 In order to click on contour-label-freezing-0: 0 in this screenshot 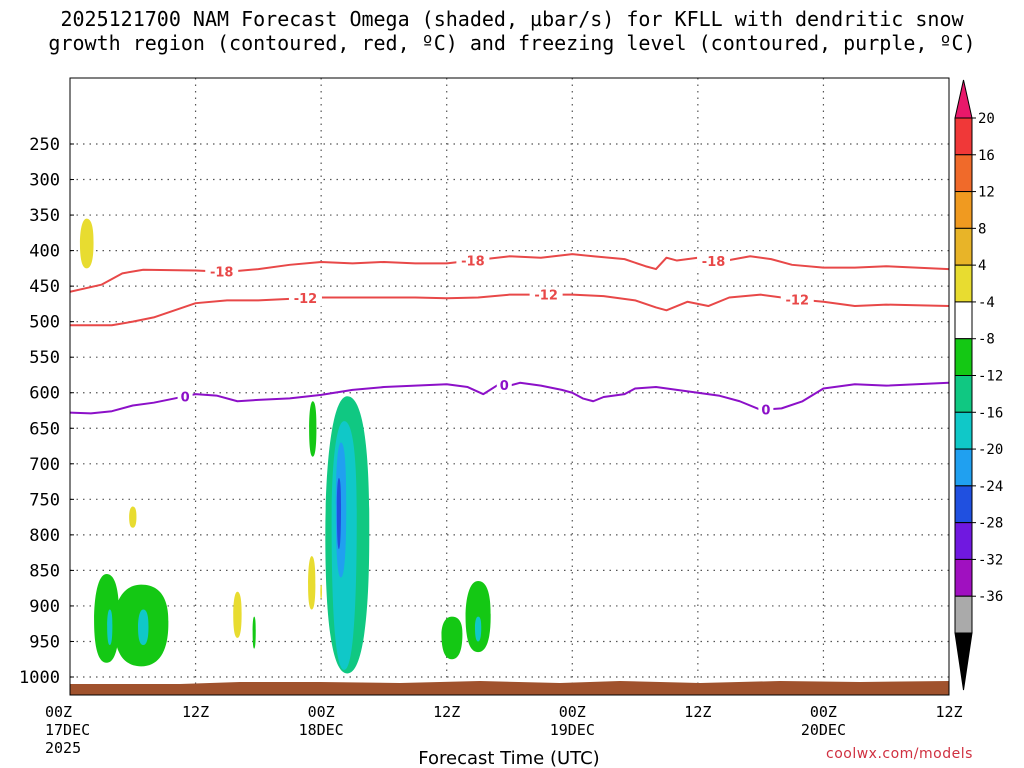, I will do `click(185, 397)`.